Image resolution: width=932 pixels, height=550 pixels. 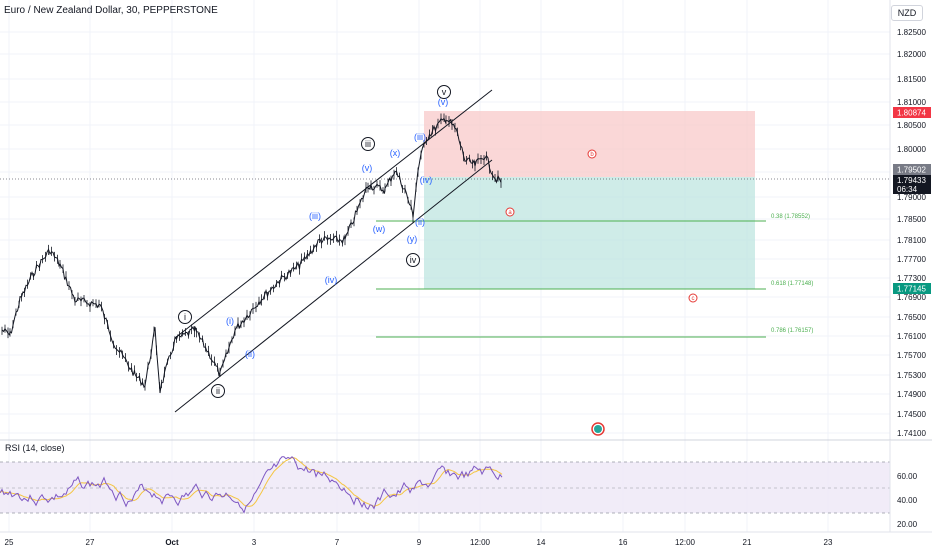 I want to click on wave-label-blue-w: (w), so click(x=379, y=229).